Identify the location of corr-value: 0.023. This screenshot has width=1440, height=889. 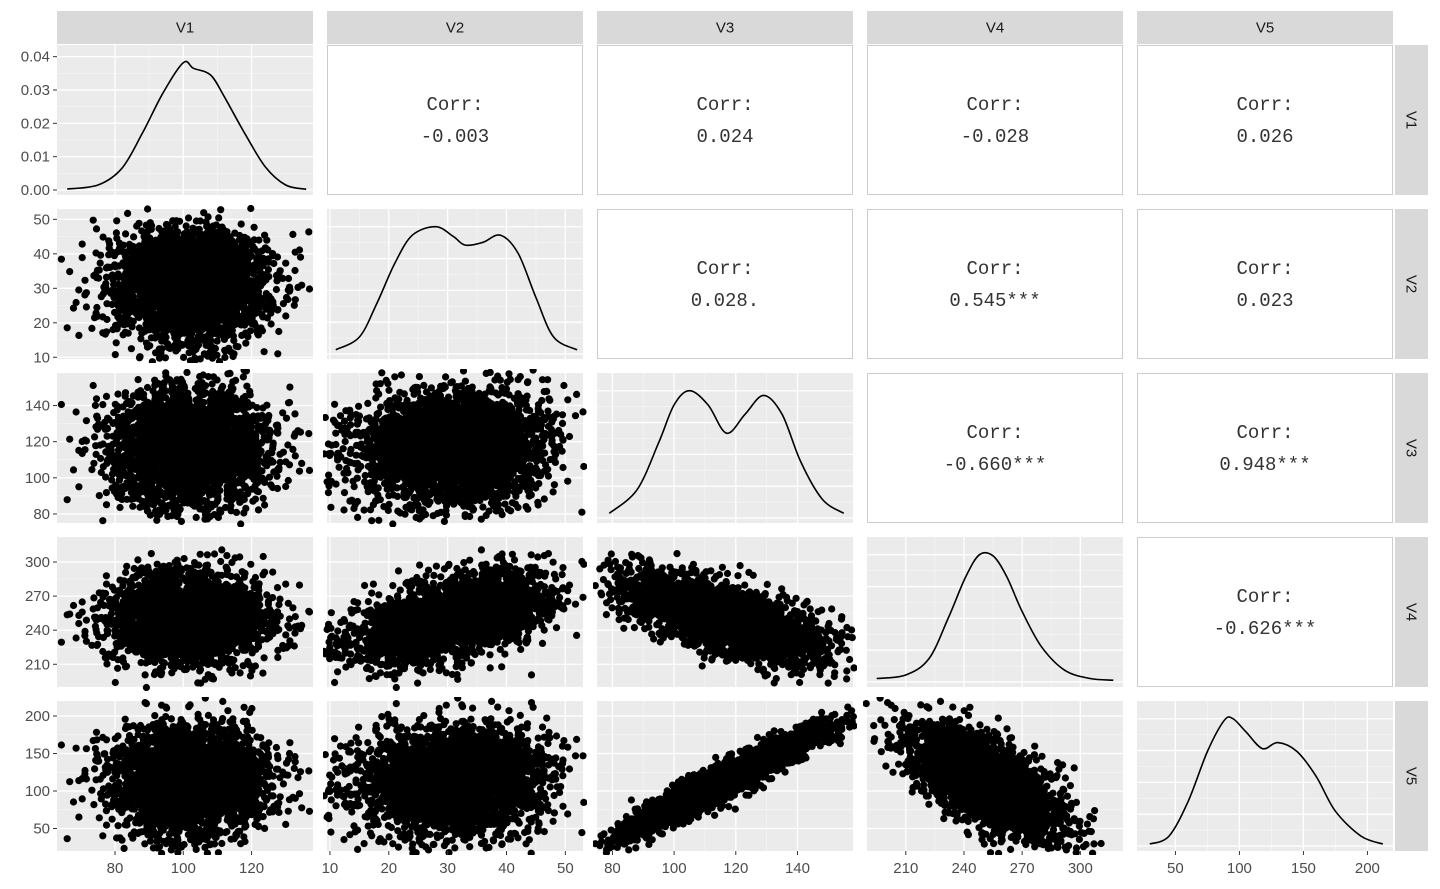
(1264, 301).